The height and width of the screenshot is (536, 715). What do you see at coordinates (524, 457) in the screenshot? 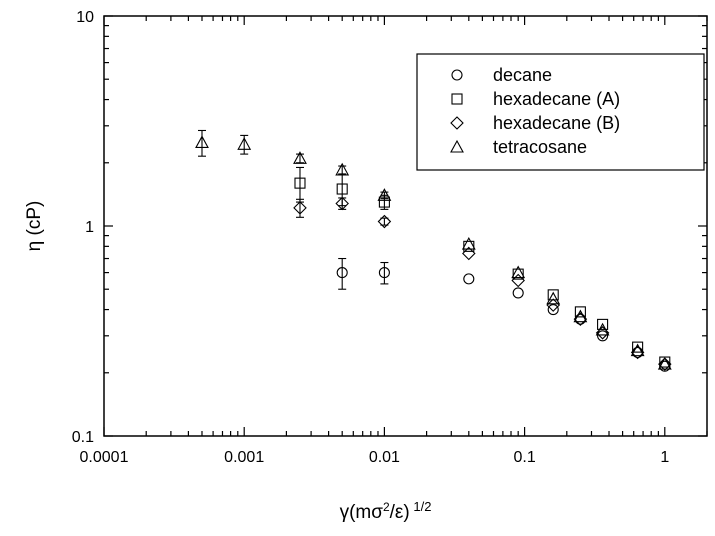
I see `x-tick-label: 0.1` at bounding box center [524, 457].